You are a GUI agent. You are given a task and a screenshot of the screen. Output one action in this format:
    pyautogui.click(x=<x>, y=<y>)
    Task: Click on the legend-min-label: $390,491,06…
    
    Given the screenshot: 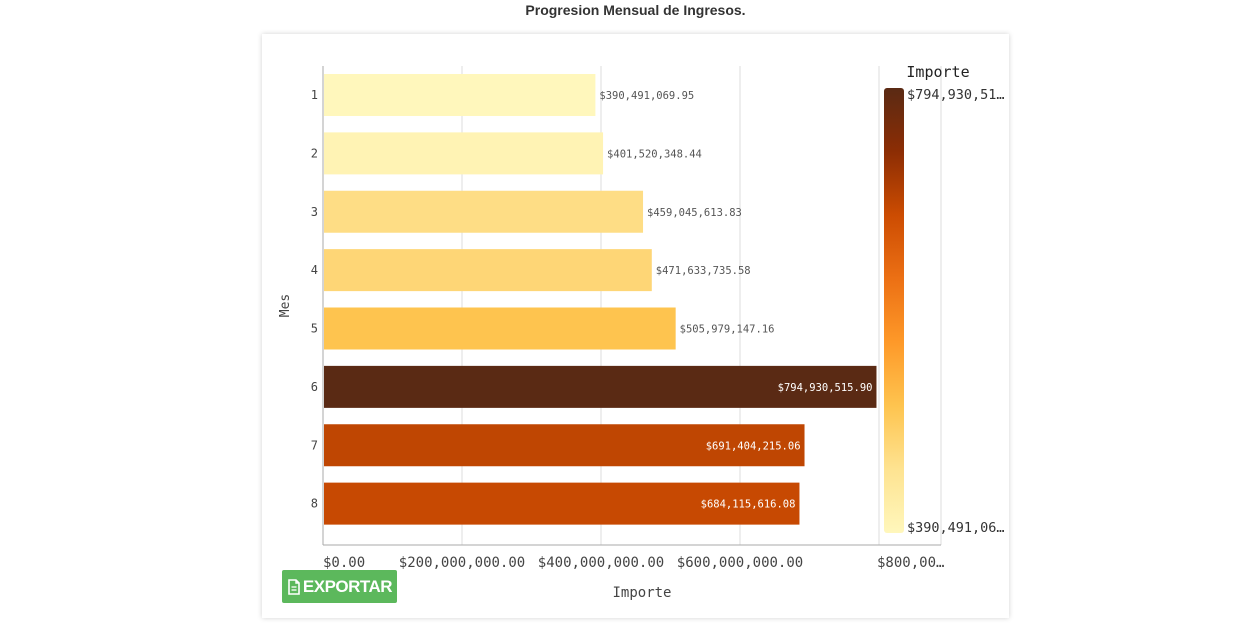 What is the action you would take?
    pyautogui.click(x=956, y=528)
    